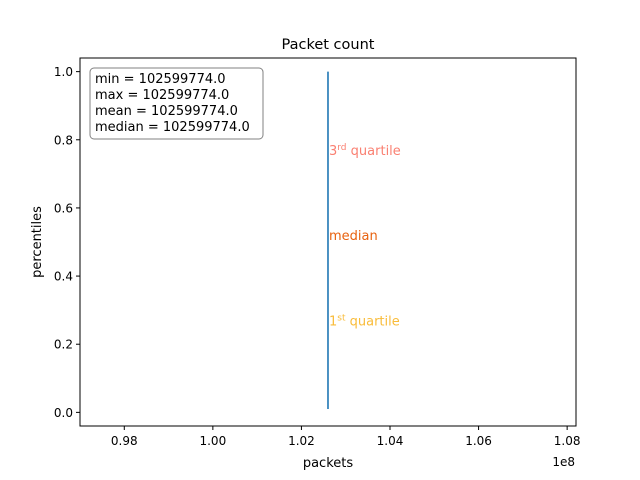 The height and width of the screenshot is (480, 640). Describe the element at coordinates (63, 208) in the screenshot. I see `y-tick-label: 0.6` at that location.